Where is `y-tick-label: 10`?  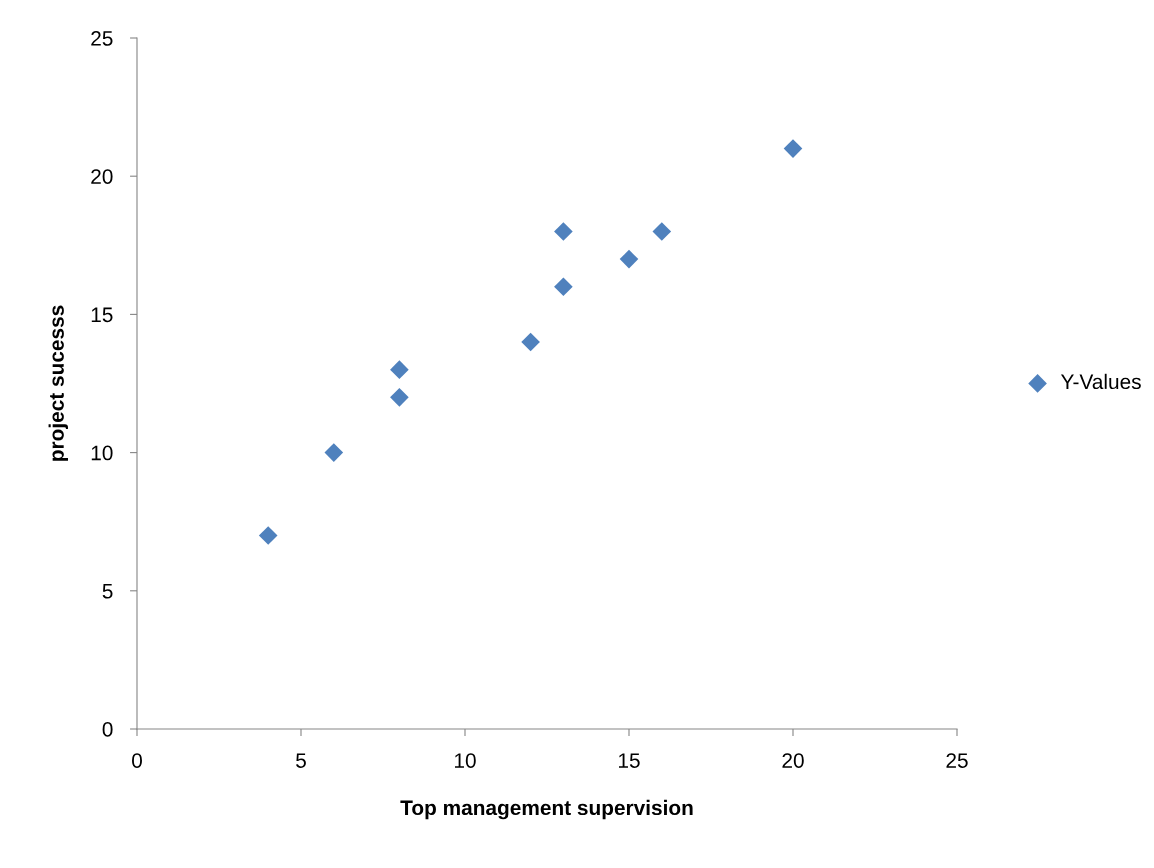 y-tick-label: 10 is located at coordinates (102, 453).